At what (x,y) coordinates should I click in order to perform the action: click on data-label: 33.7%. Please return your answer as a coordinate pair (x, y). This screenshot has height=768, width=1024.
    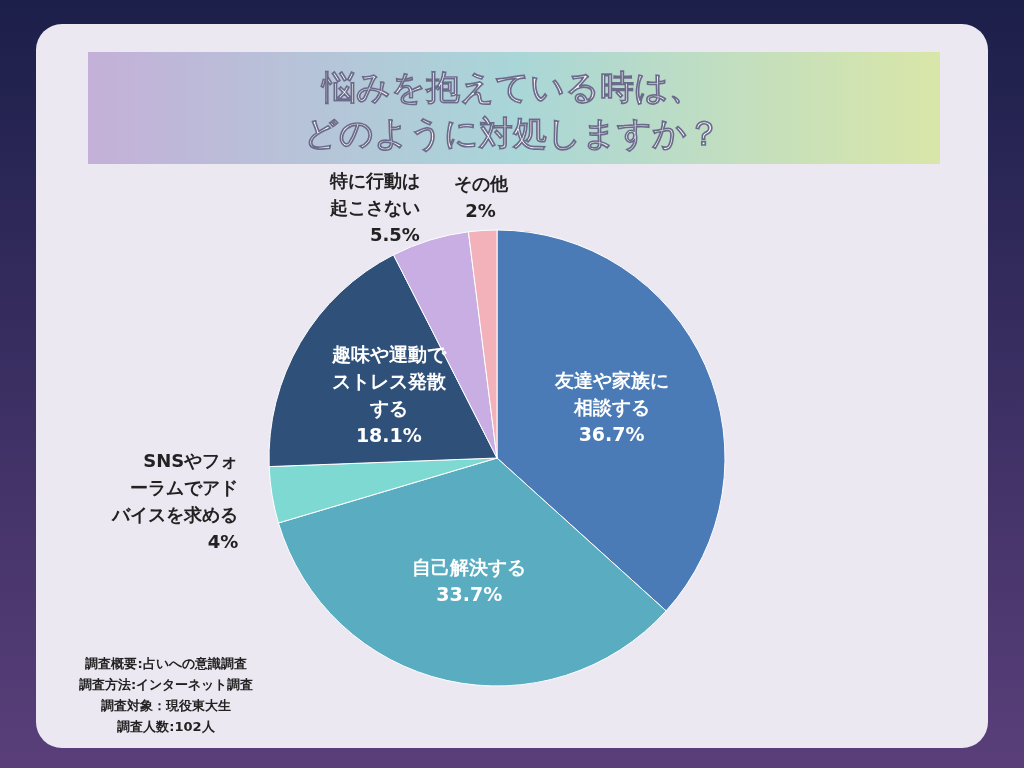
    Looking at the image, I should click on (469, 593).